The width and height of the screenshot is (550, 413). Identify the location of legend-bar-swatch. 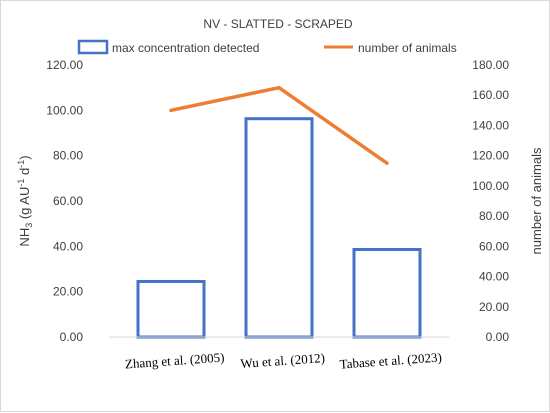
(93, 47).